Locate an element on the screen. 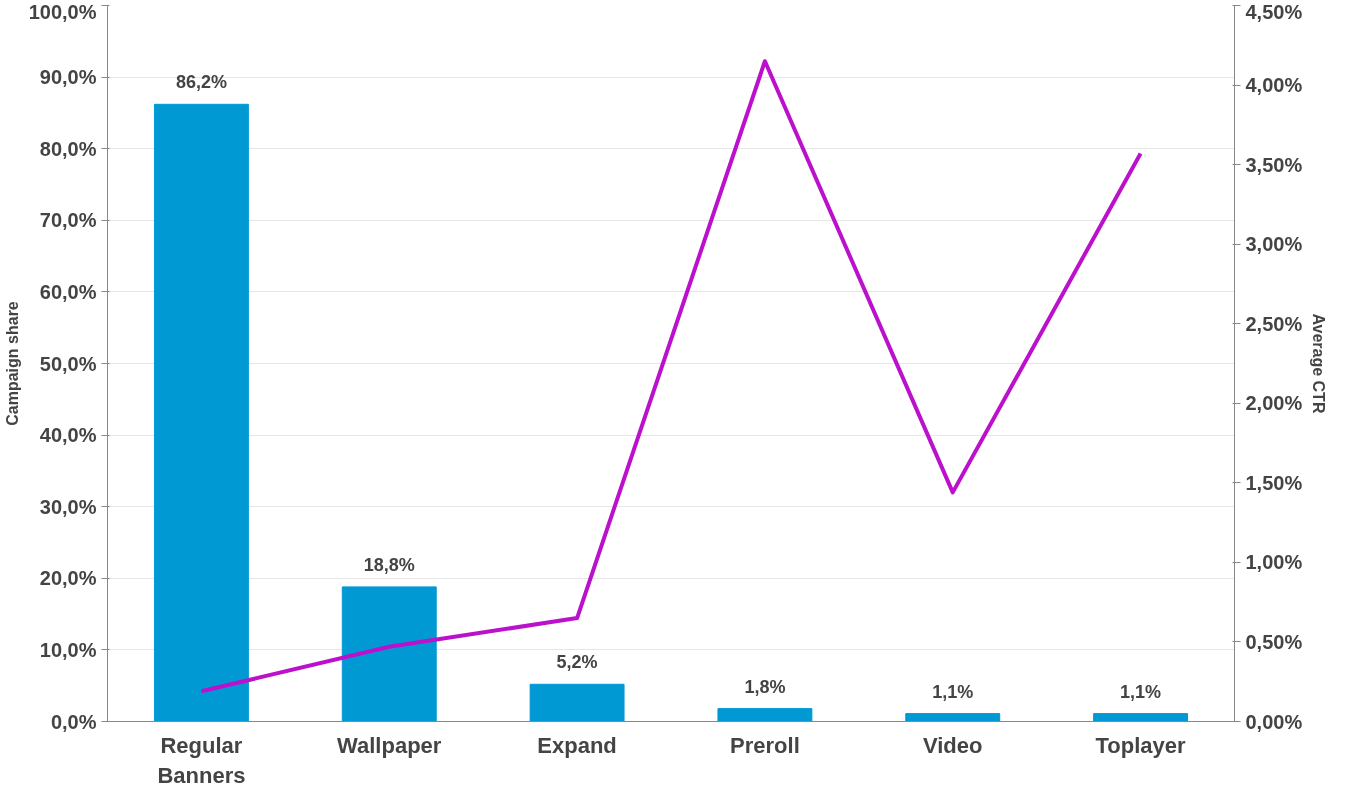 The image size is (1346, 808). y2-tick-label: 0,00% is located at coordinates (1274, 721).